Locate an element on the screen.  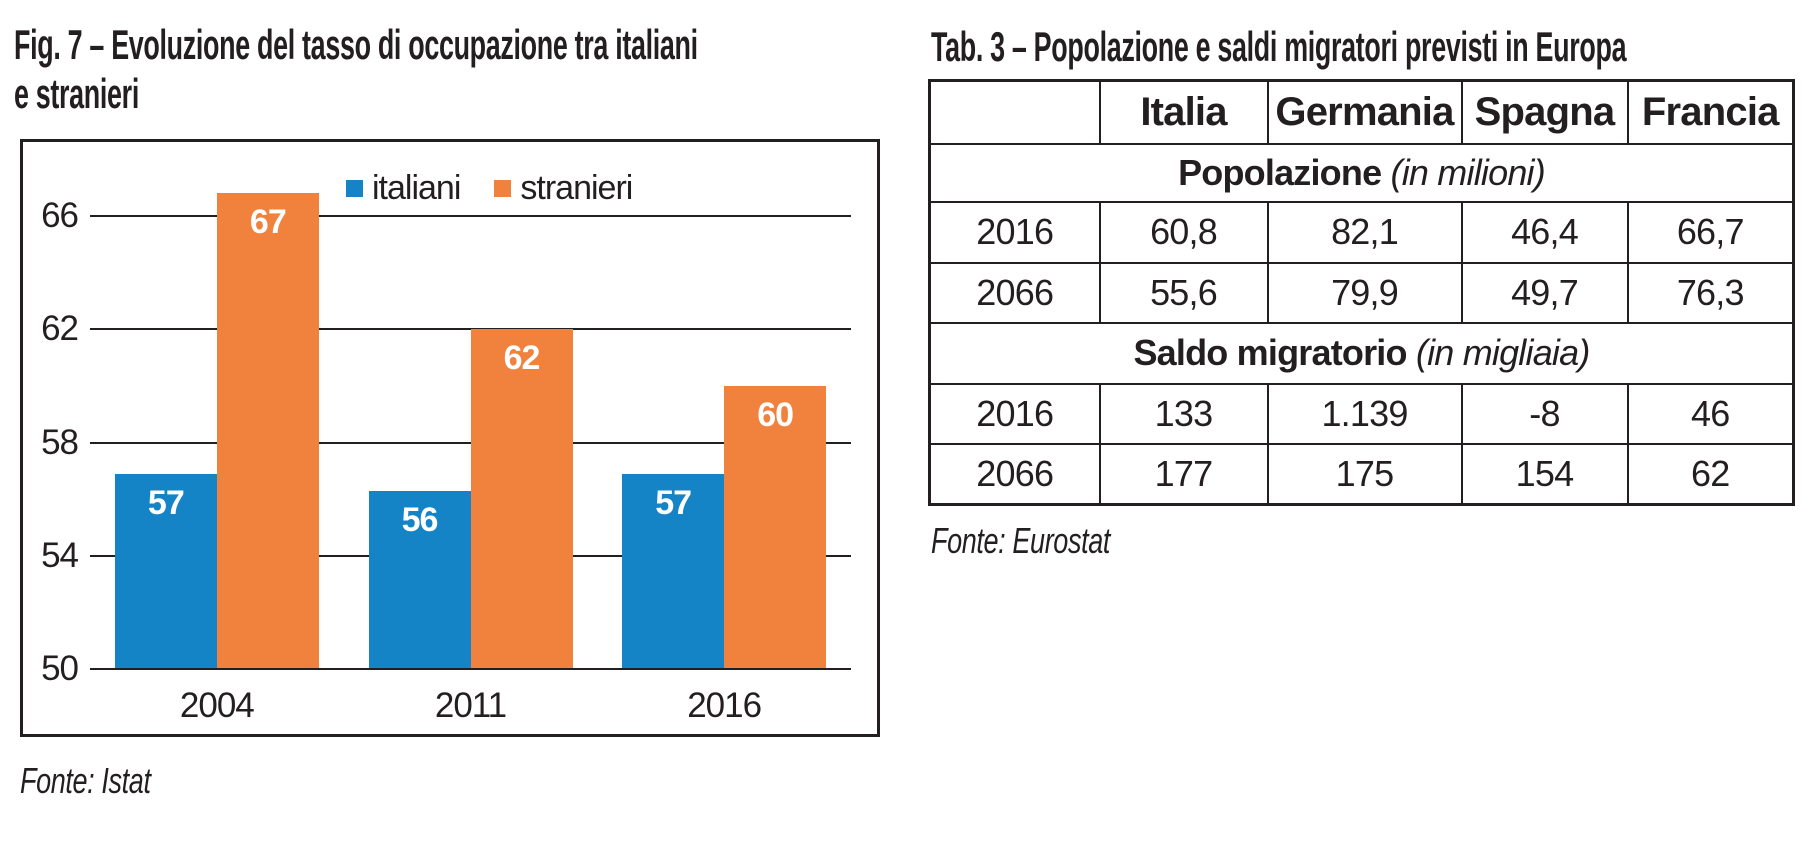
value-cell-spagna: 46,4 is located at coordinates (1544, 232).